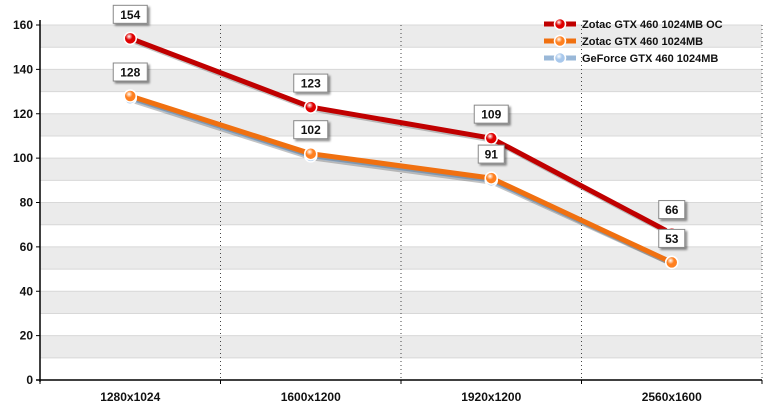 The width and height of the screenshot is (772, 410). What do you see at coordinates (130, 397) in the screenshot?
I see `x-tick-label: 1280x1024` at bounding box center [130, 397].